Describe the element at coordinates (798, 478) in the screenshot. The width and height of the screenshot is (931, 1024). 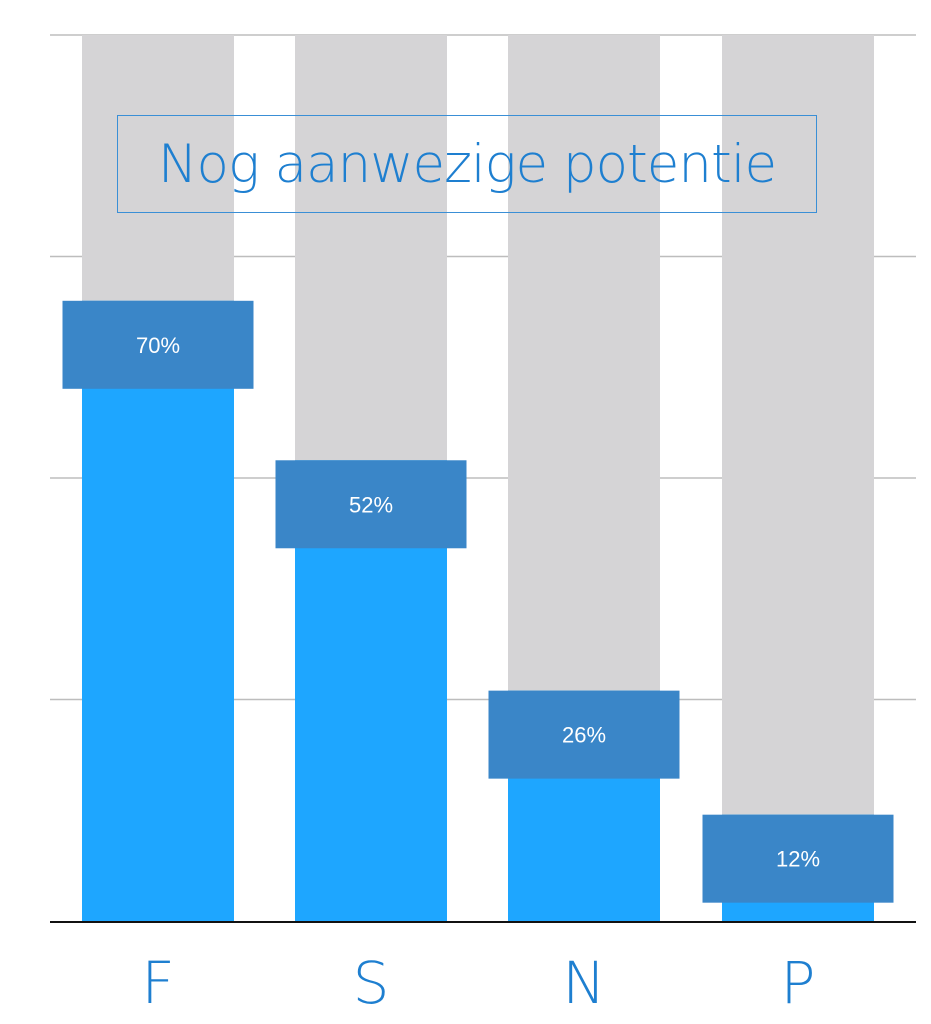
I see `background-bar` at that location.